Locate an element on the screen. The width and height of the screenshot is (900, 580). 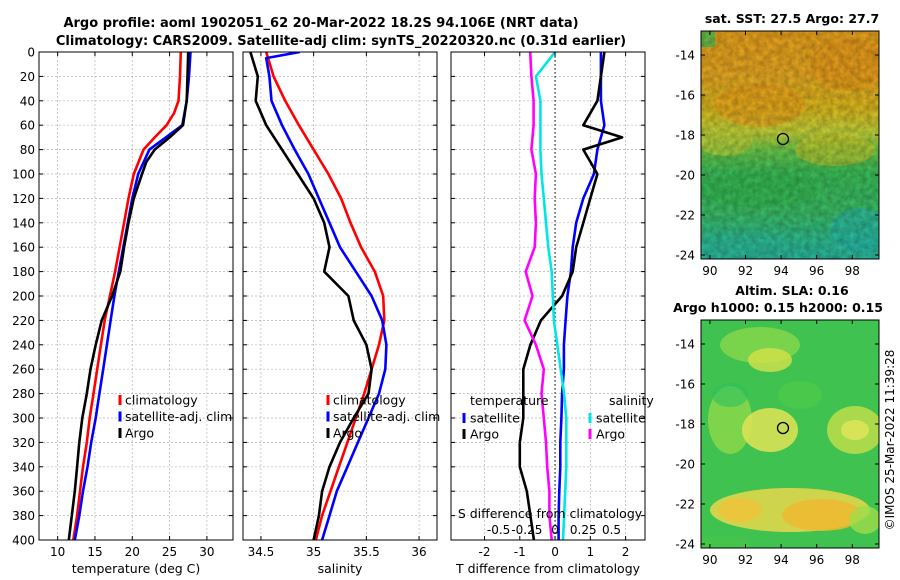
x-tick-label: 20 is located at coordinates (132, 552).